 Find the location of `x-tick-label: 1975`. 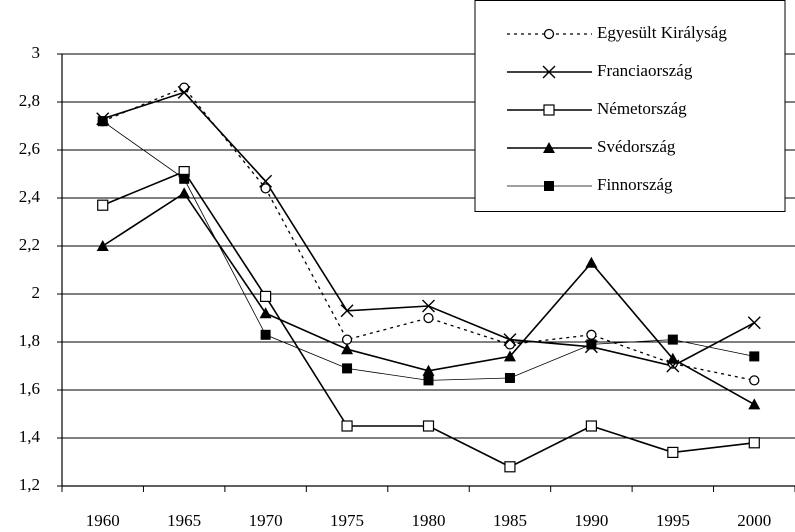

x-tick-label: 1975 is located at coordinates (347, 520).